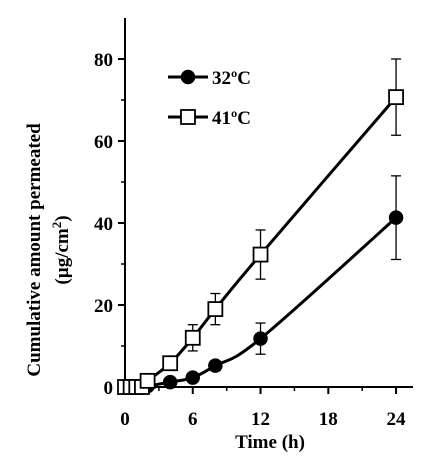  Describe the element at coordinates (193, 419) in the screenshot. I see `x-tick-label: 6` at that location.